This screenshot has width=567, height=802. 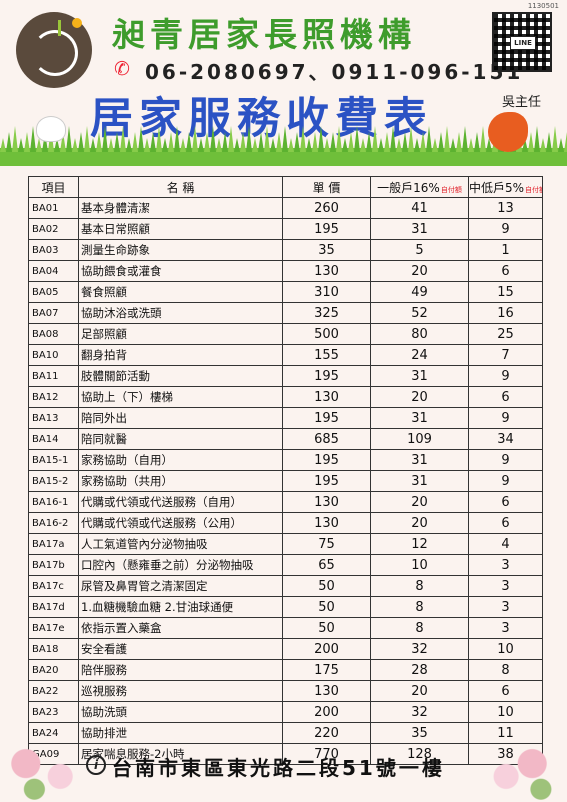 I want to click on squirrel-illustration, so click(x=508, y=132).